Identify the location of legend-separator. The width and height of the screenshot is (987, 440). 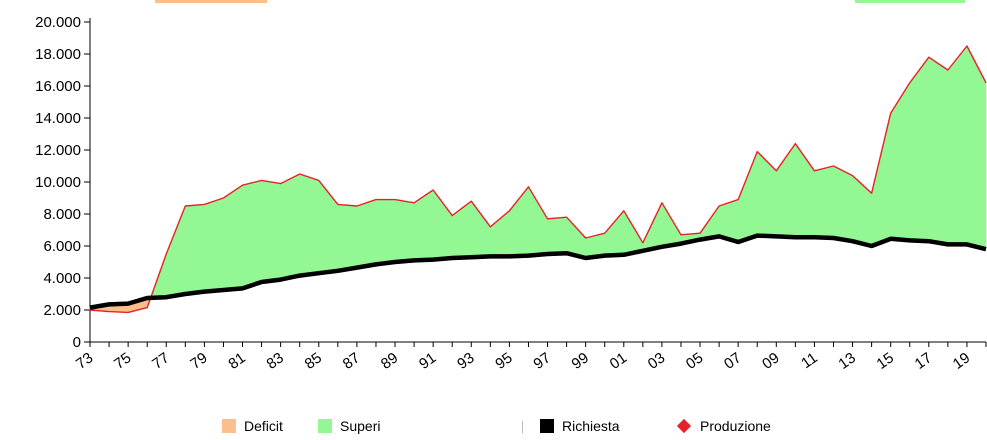
(522, 427).